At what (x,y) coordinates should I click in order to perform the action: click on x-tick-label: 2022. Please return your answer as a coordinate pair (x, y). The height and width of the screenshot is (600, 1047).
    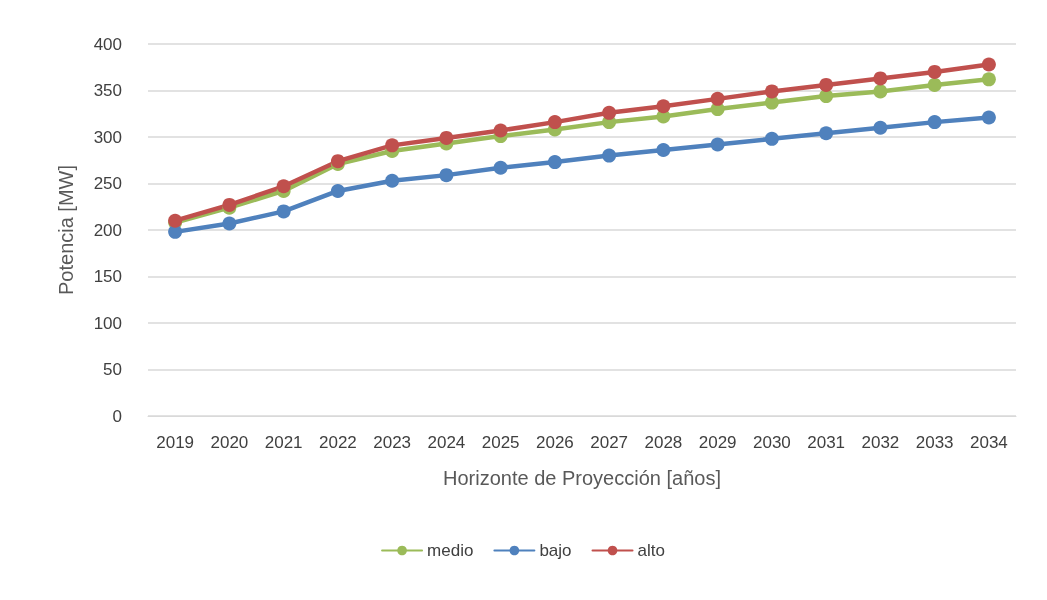
    Looking at the image, I should click on (337, 442).